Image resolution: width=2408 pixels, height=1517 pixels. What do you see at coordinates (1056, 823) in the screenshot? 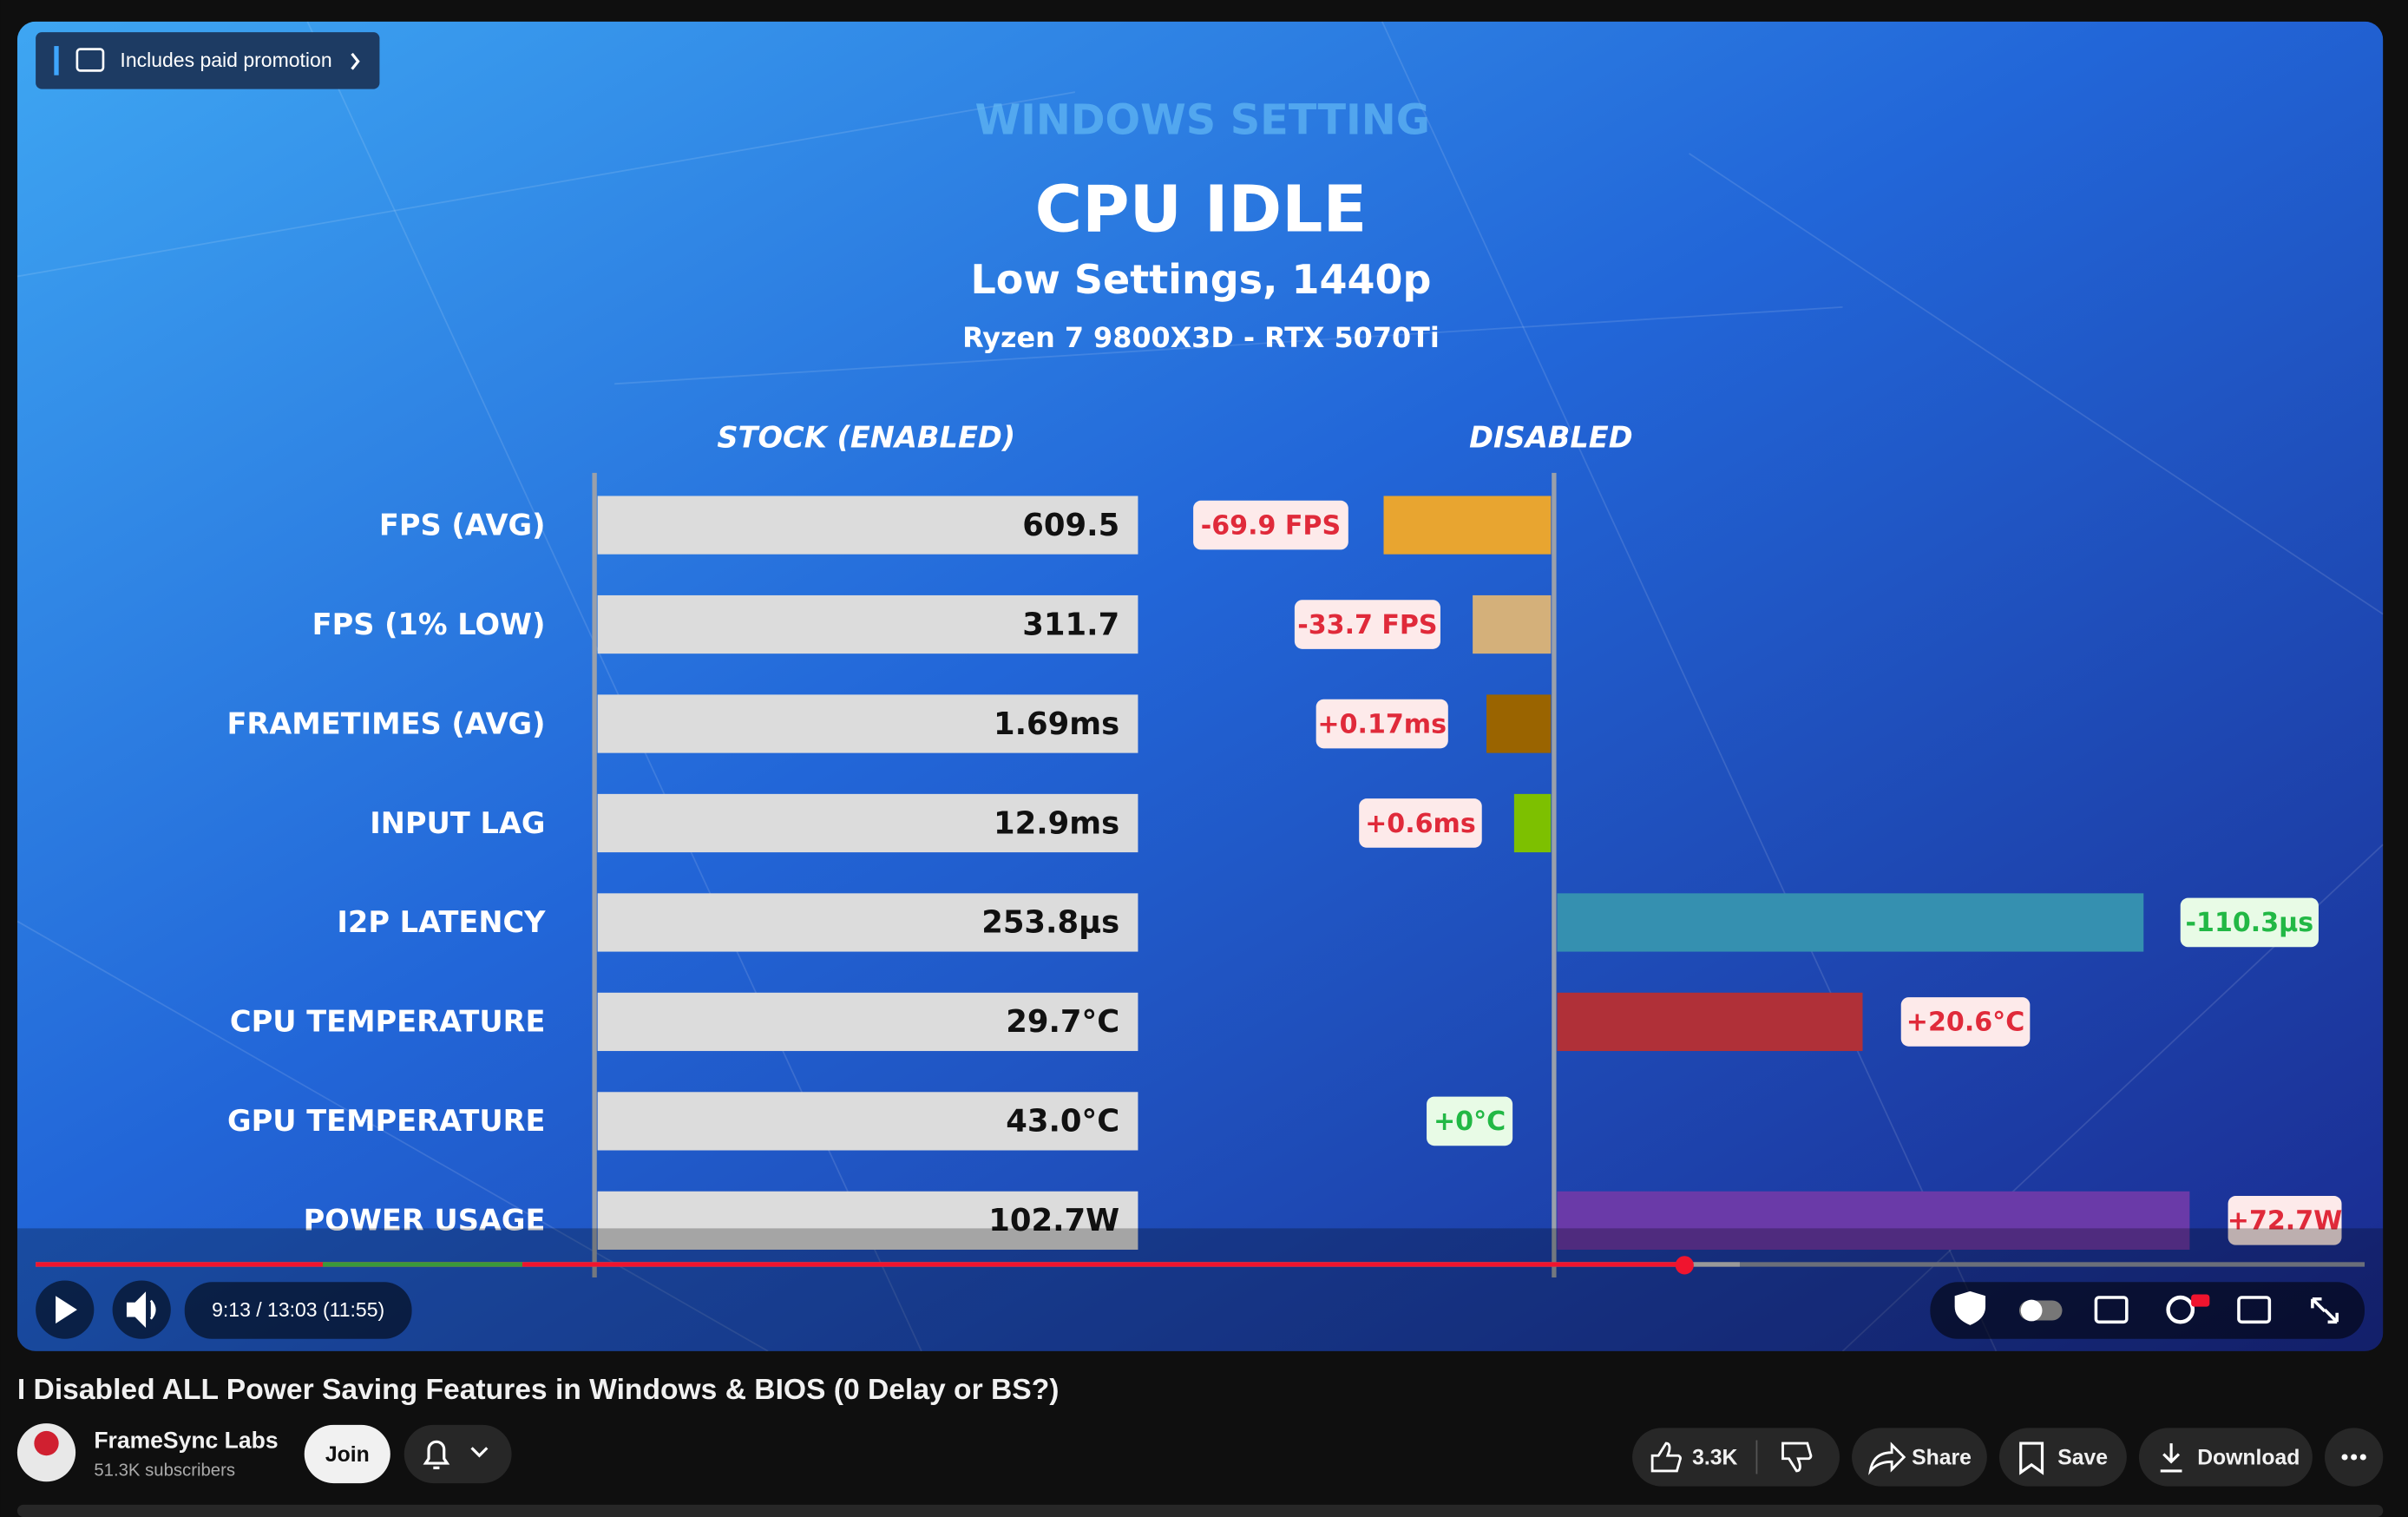
I see `stock-value: 12.9ms` at bounding box center [1056, 823].